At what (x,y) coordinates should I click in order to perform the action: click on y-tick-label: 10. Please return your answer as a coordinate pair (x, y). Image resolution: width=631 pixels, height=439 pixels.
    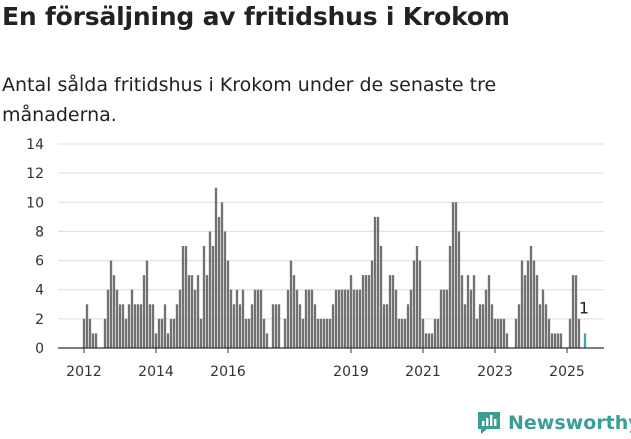
    Looking at the image, I should click on (35, 203).